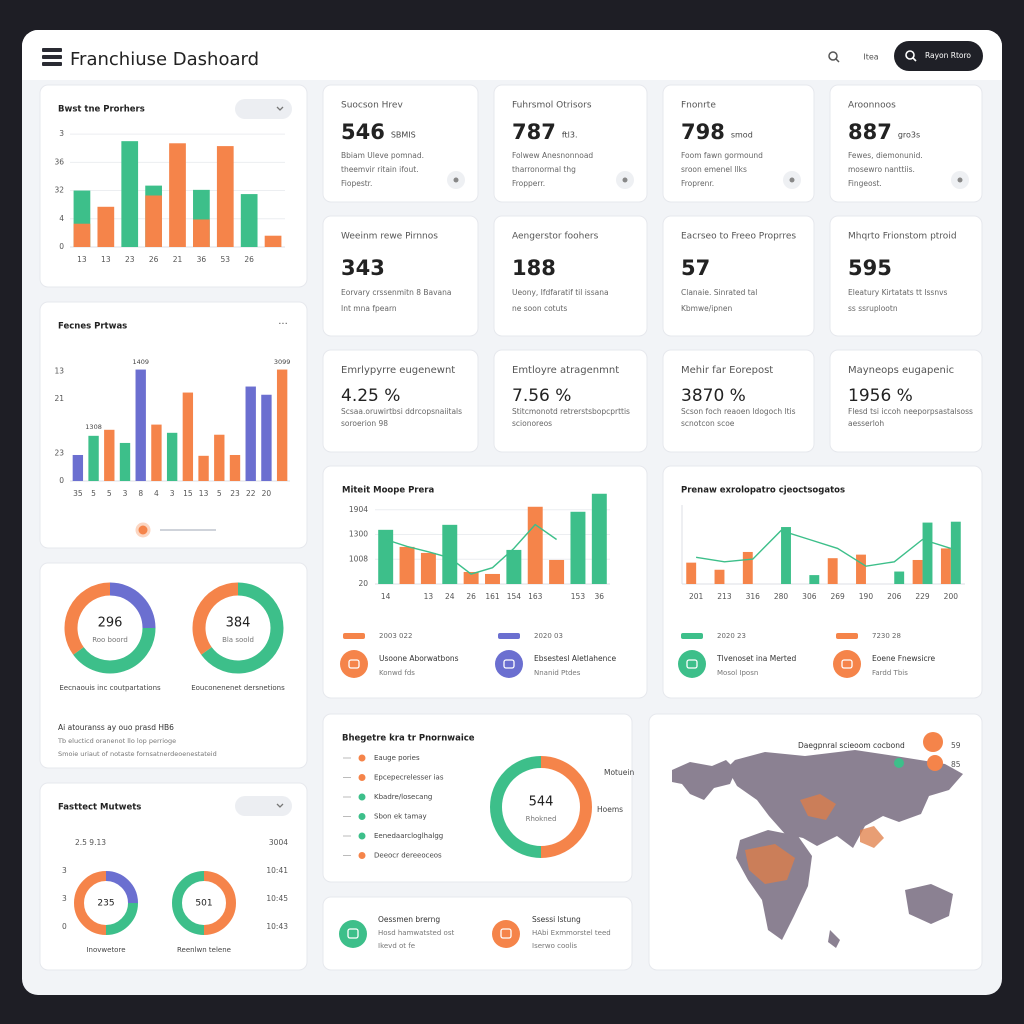  Describe the element at coordinates (880, 396) in the screenshot. I see `kpi-value: 1956 %` at that location.